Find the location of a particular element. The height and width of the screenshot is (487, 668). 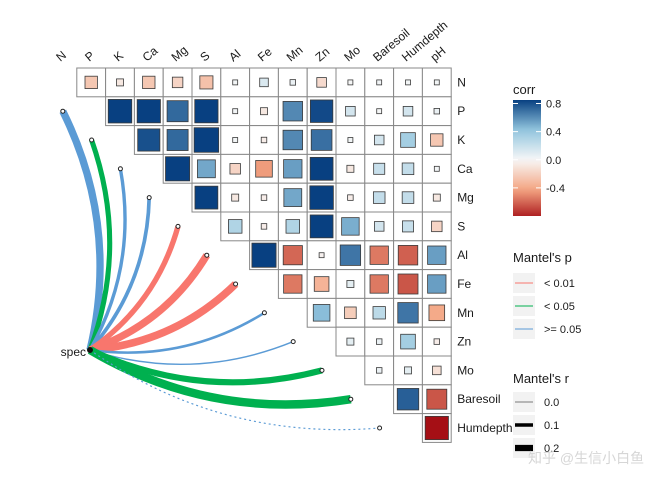

right-label-Baresoil: Baresoil is located at coordinates (478, 399).